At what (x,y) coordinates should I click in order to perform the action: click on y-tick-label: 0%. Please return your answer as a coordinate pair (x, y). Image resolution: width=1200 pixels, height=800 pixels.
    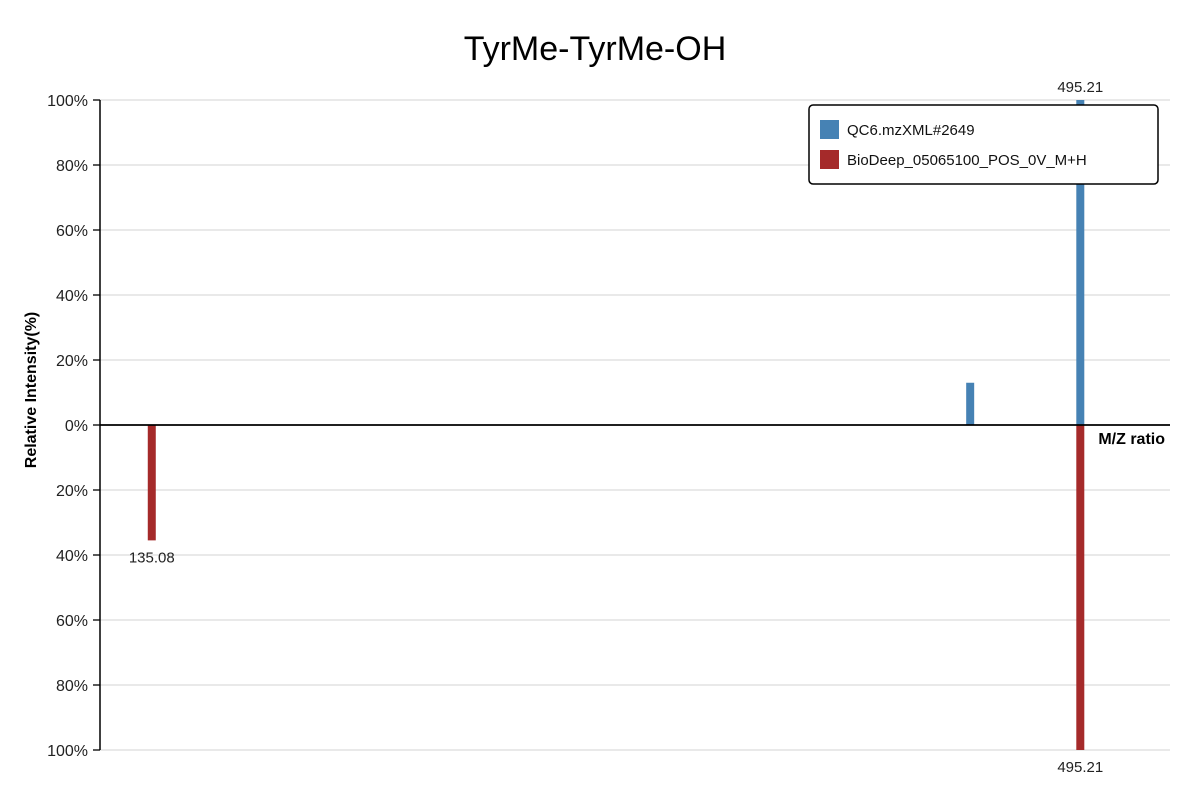
    Looking at the image, I should click on (76, 426).